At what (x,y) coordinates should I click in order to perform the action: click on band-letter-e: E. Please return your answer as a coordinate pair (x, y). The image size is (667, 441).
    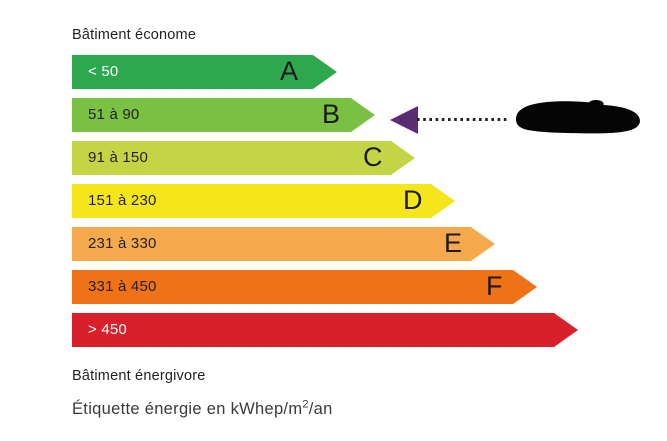
    Looking at the image, I should click on (453, 243).